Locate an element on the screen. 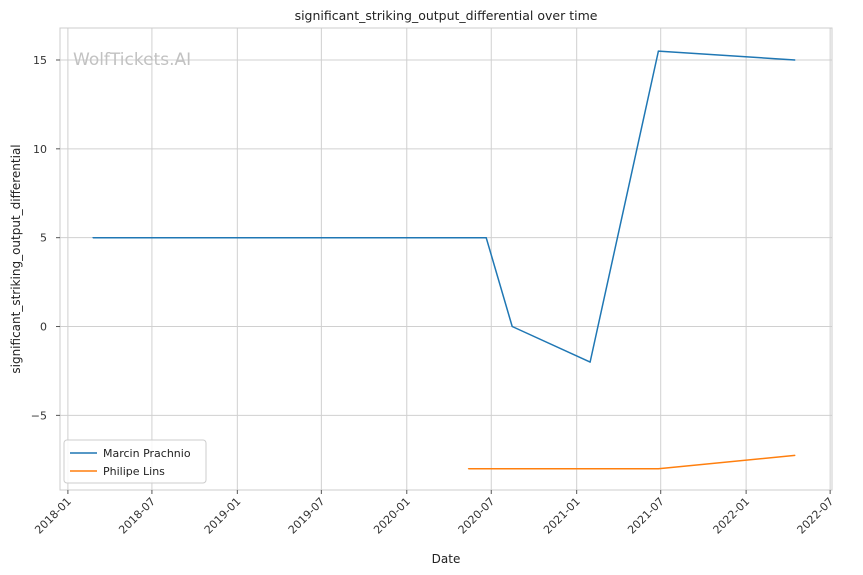 This screenshot has width=863, height=575. x-tick-label: 2022-07 is located at coordinates (816, 516).